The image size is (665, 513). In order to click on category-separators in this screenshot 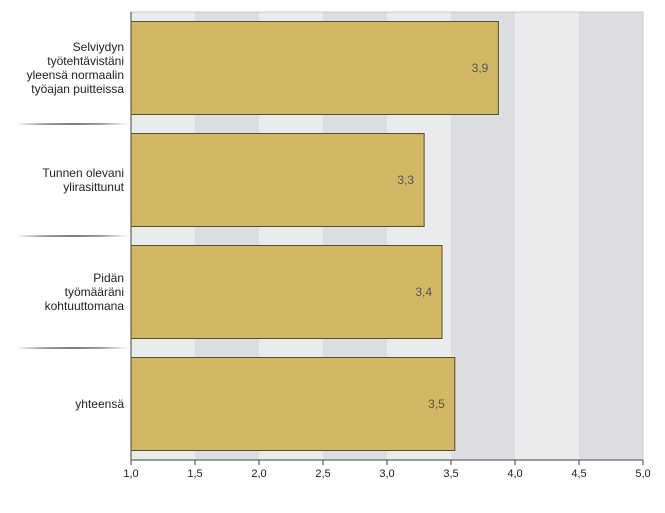, I will do `click(73, 236)`.